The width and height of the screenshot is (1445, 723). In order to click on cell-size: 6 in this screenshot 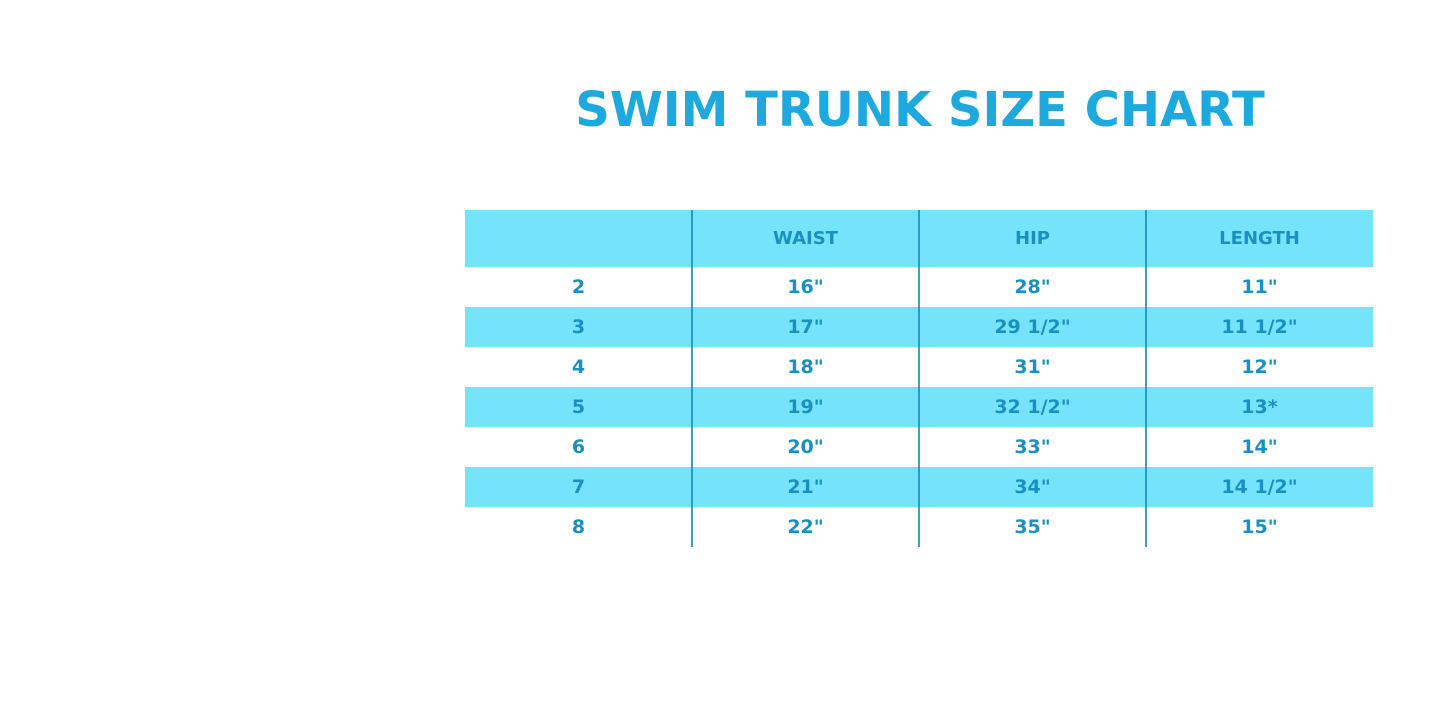, I will do `click(578, 447)`.